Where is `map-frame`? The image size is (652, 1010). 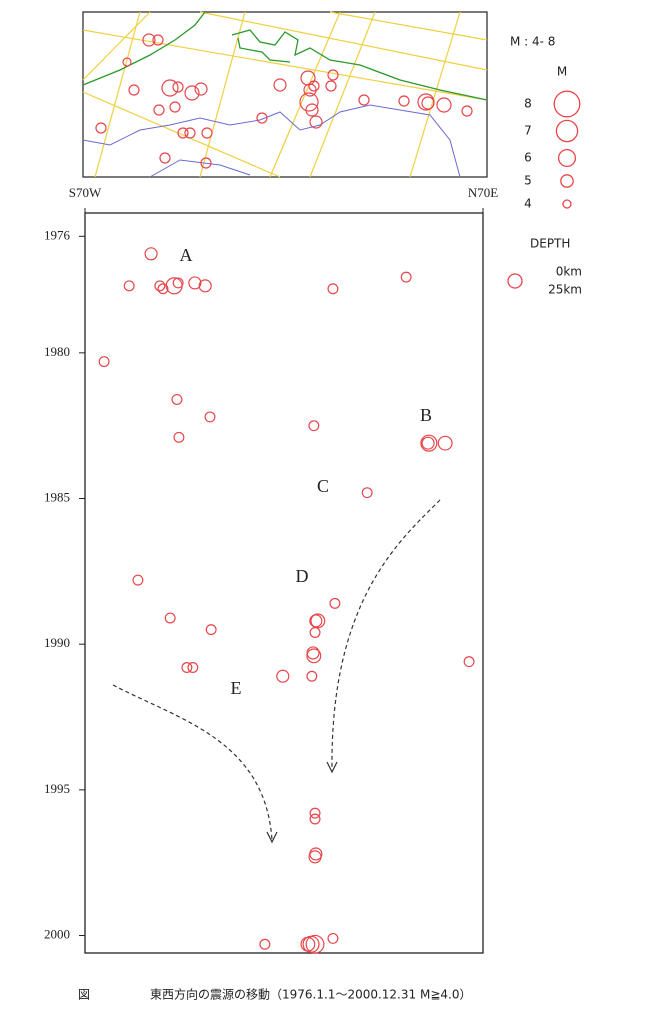 map-frame is located at coordinates (285, 94).